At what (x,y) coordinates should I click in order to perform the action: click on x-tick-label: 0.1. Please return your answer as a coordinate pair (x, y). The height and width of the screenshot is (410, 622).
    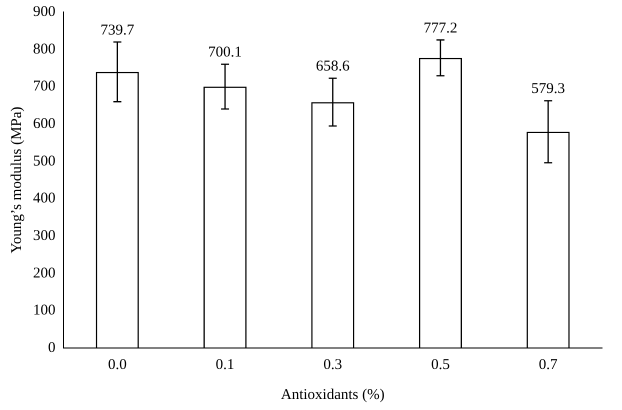
    Looking at the image, I should click on (225, 364).